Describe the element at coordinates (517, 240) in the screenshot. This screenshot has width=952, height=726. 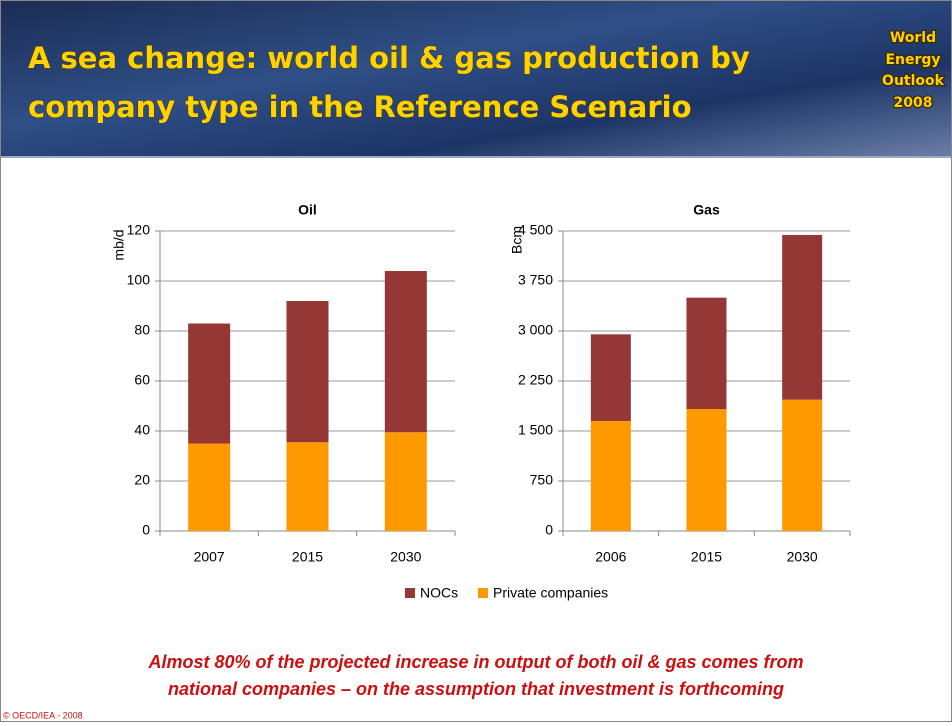
I see `y-axis-title: Bcm` at that location.